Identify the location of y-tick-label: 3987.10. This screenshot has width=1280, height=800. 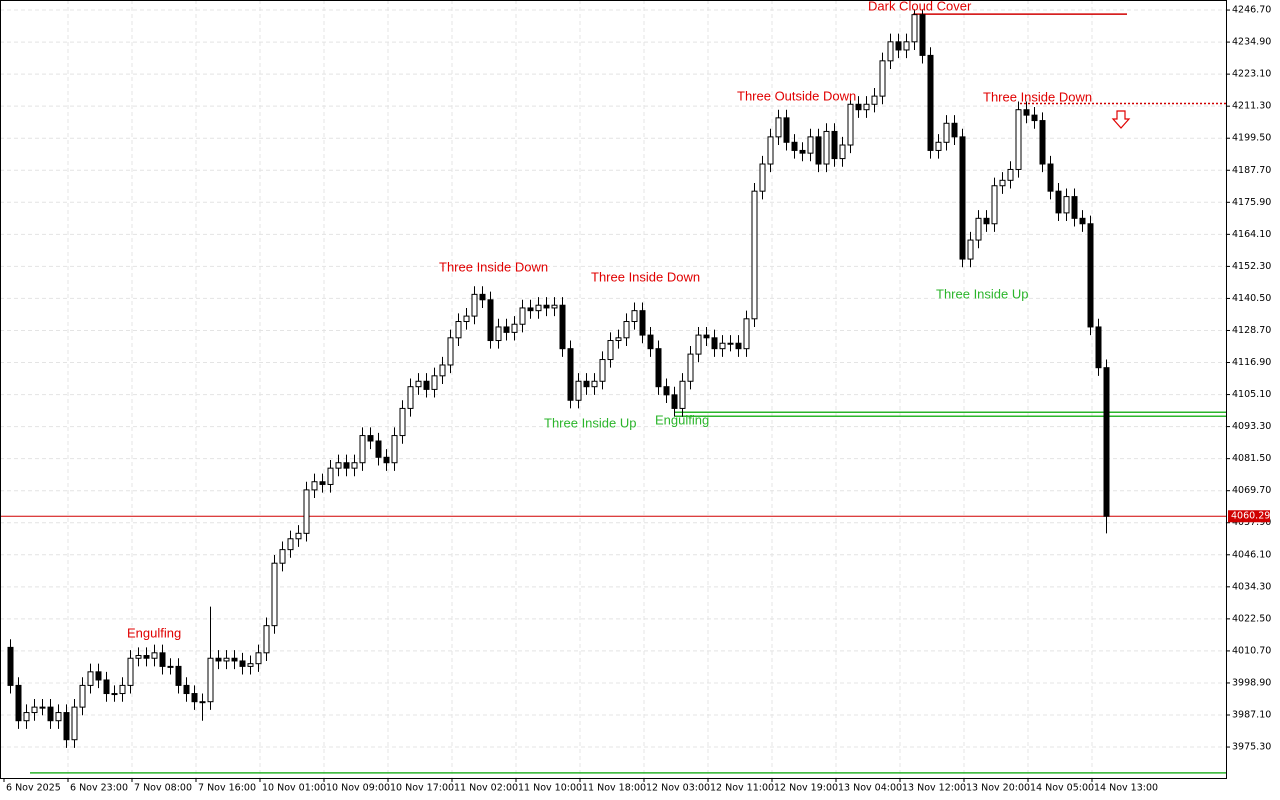
(1251, 714).